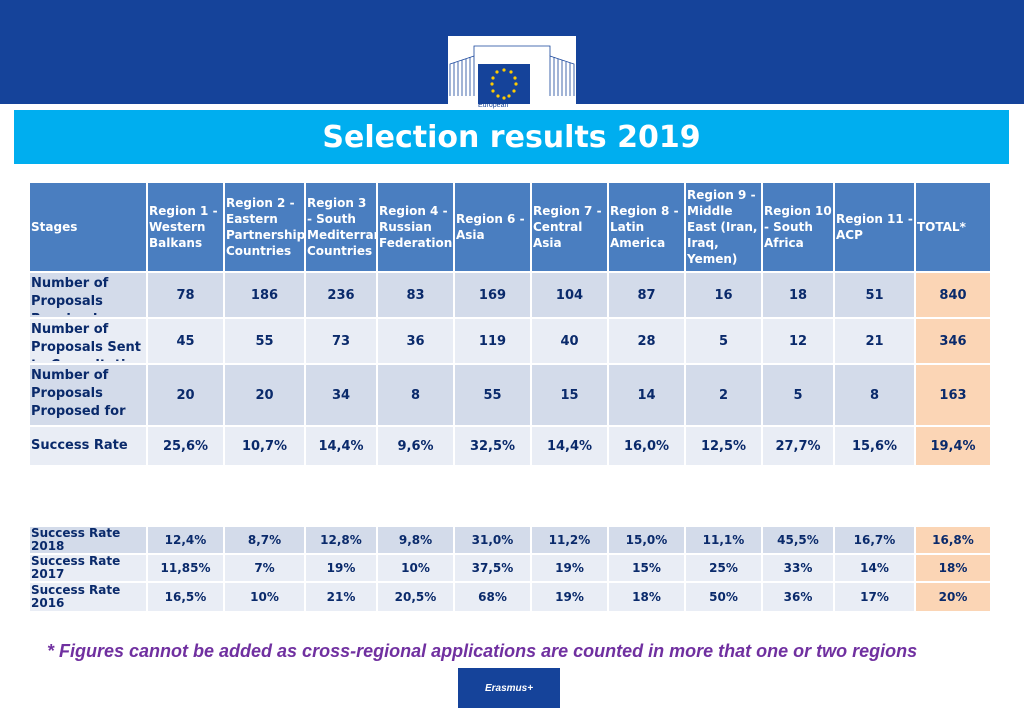 The width and height of the screenshot is (1024, 708). What do you see at coordinates (492, 540) in the screenshot?
I see `table-cell: 31,0%` at bounding box center [492, 540].